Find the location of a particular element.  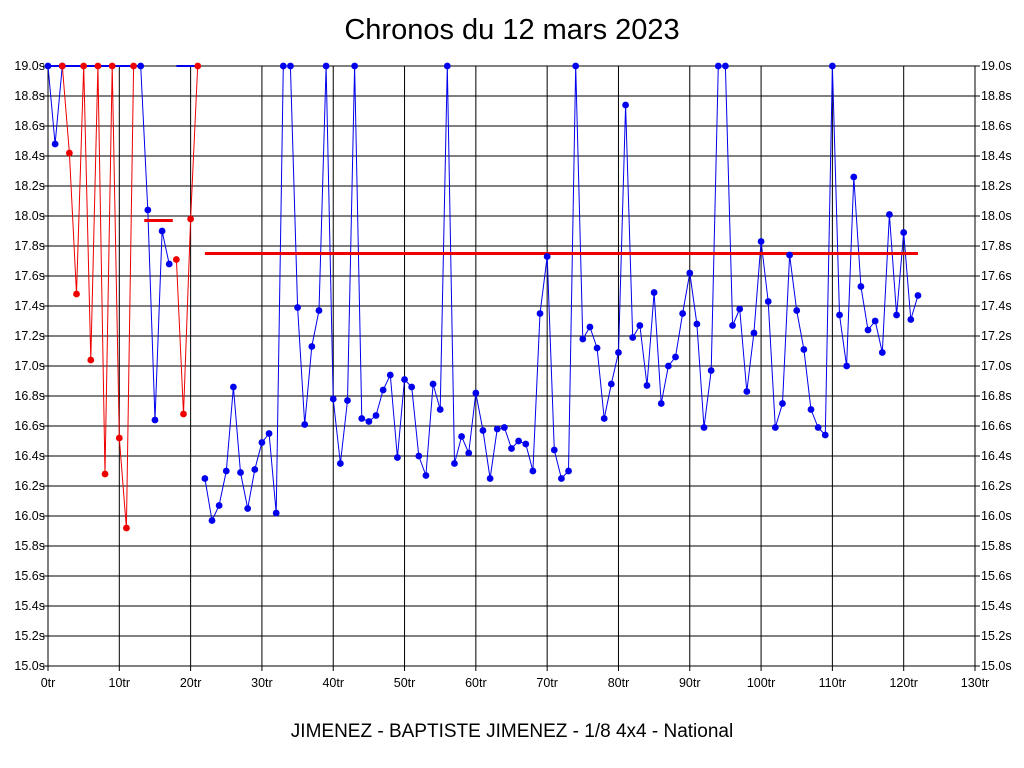

x-tick-label: 40tr is located at coordinates (333, 683).